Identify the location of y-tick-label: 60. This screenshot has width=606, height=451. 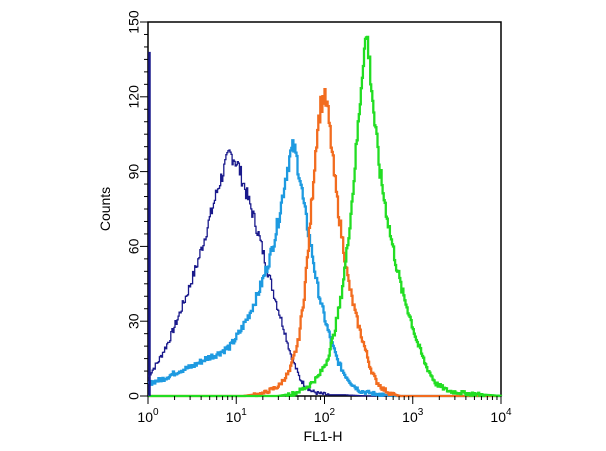
(134, 246).